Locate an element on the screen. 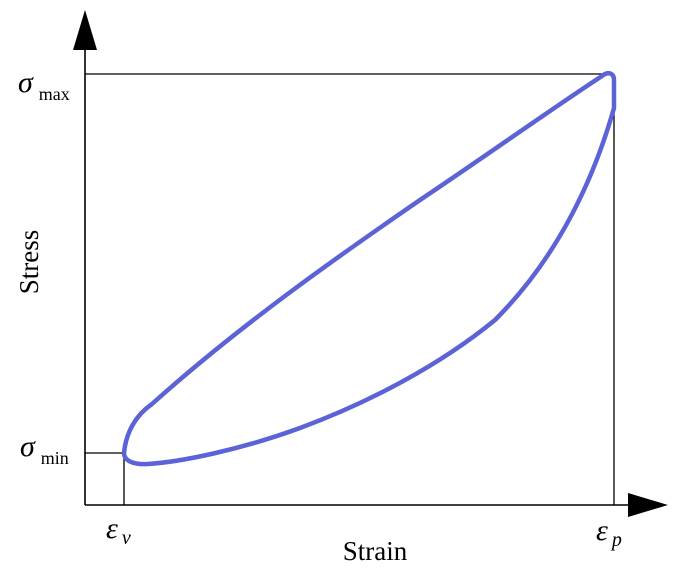  y-axis-arrowhead is located at coordinates (85, 30).